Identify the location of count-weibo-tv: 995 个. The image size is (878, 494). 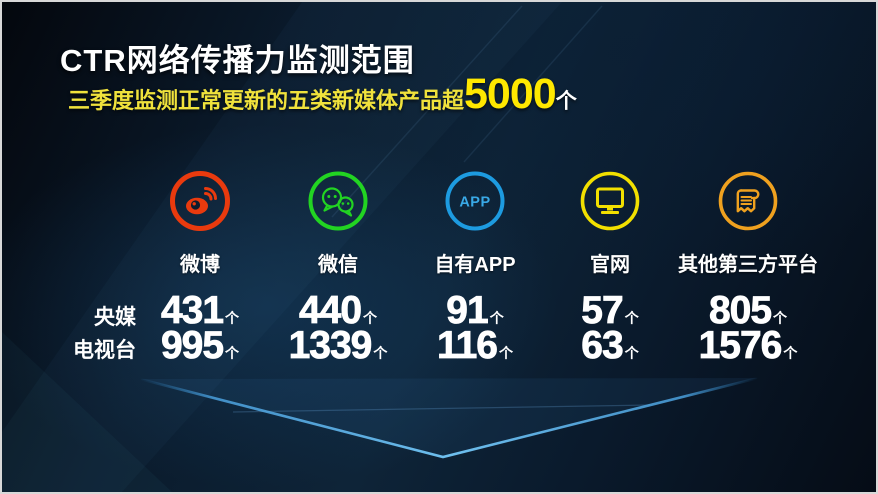
(200, 345).